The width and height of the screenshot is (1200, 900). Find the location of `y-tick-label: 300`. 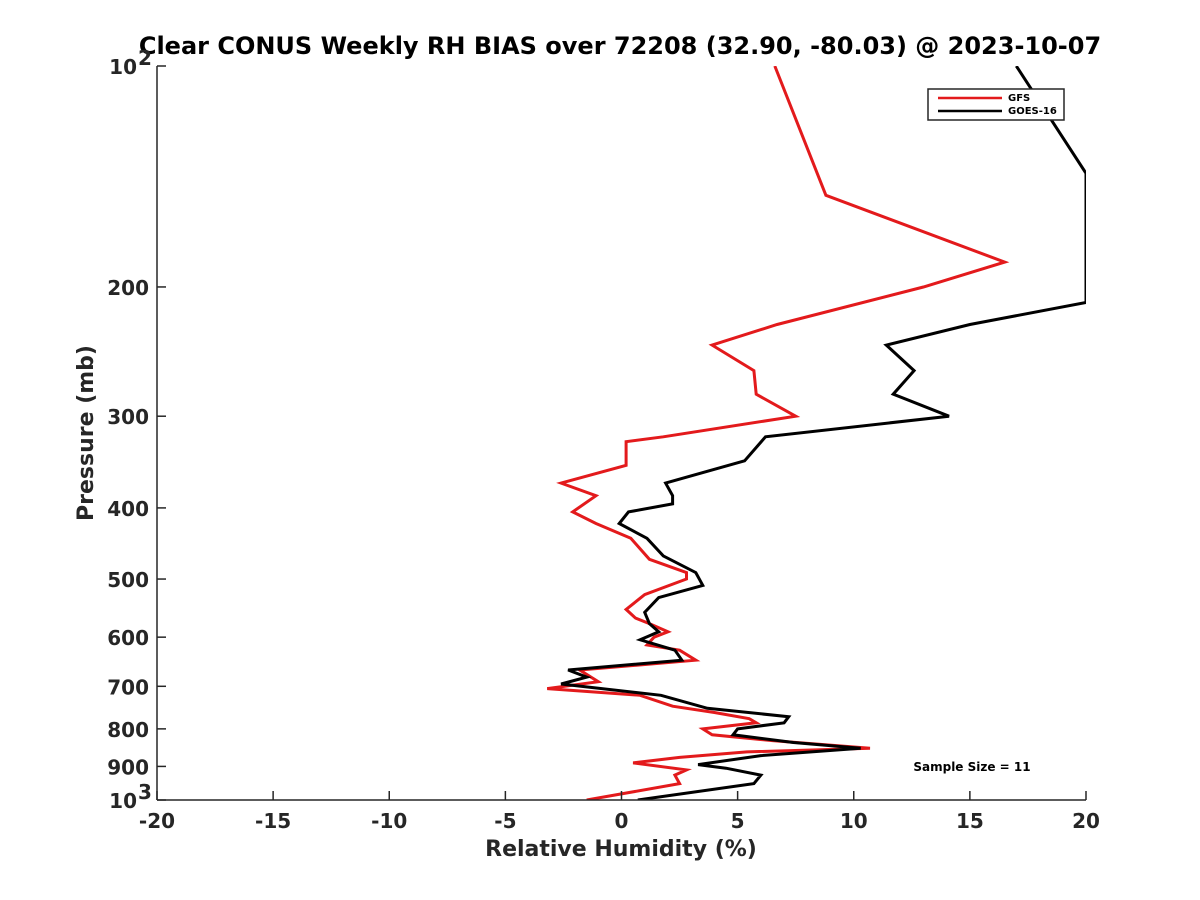

y-tick-label: 300 is located at coordinates (128, 417).